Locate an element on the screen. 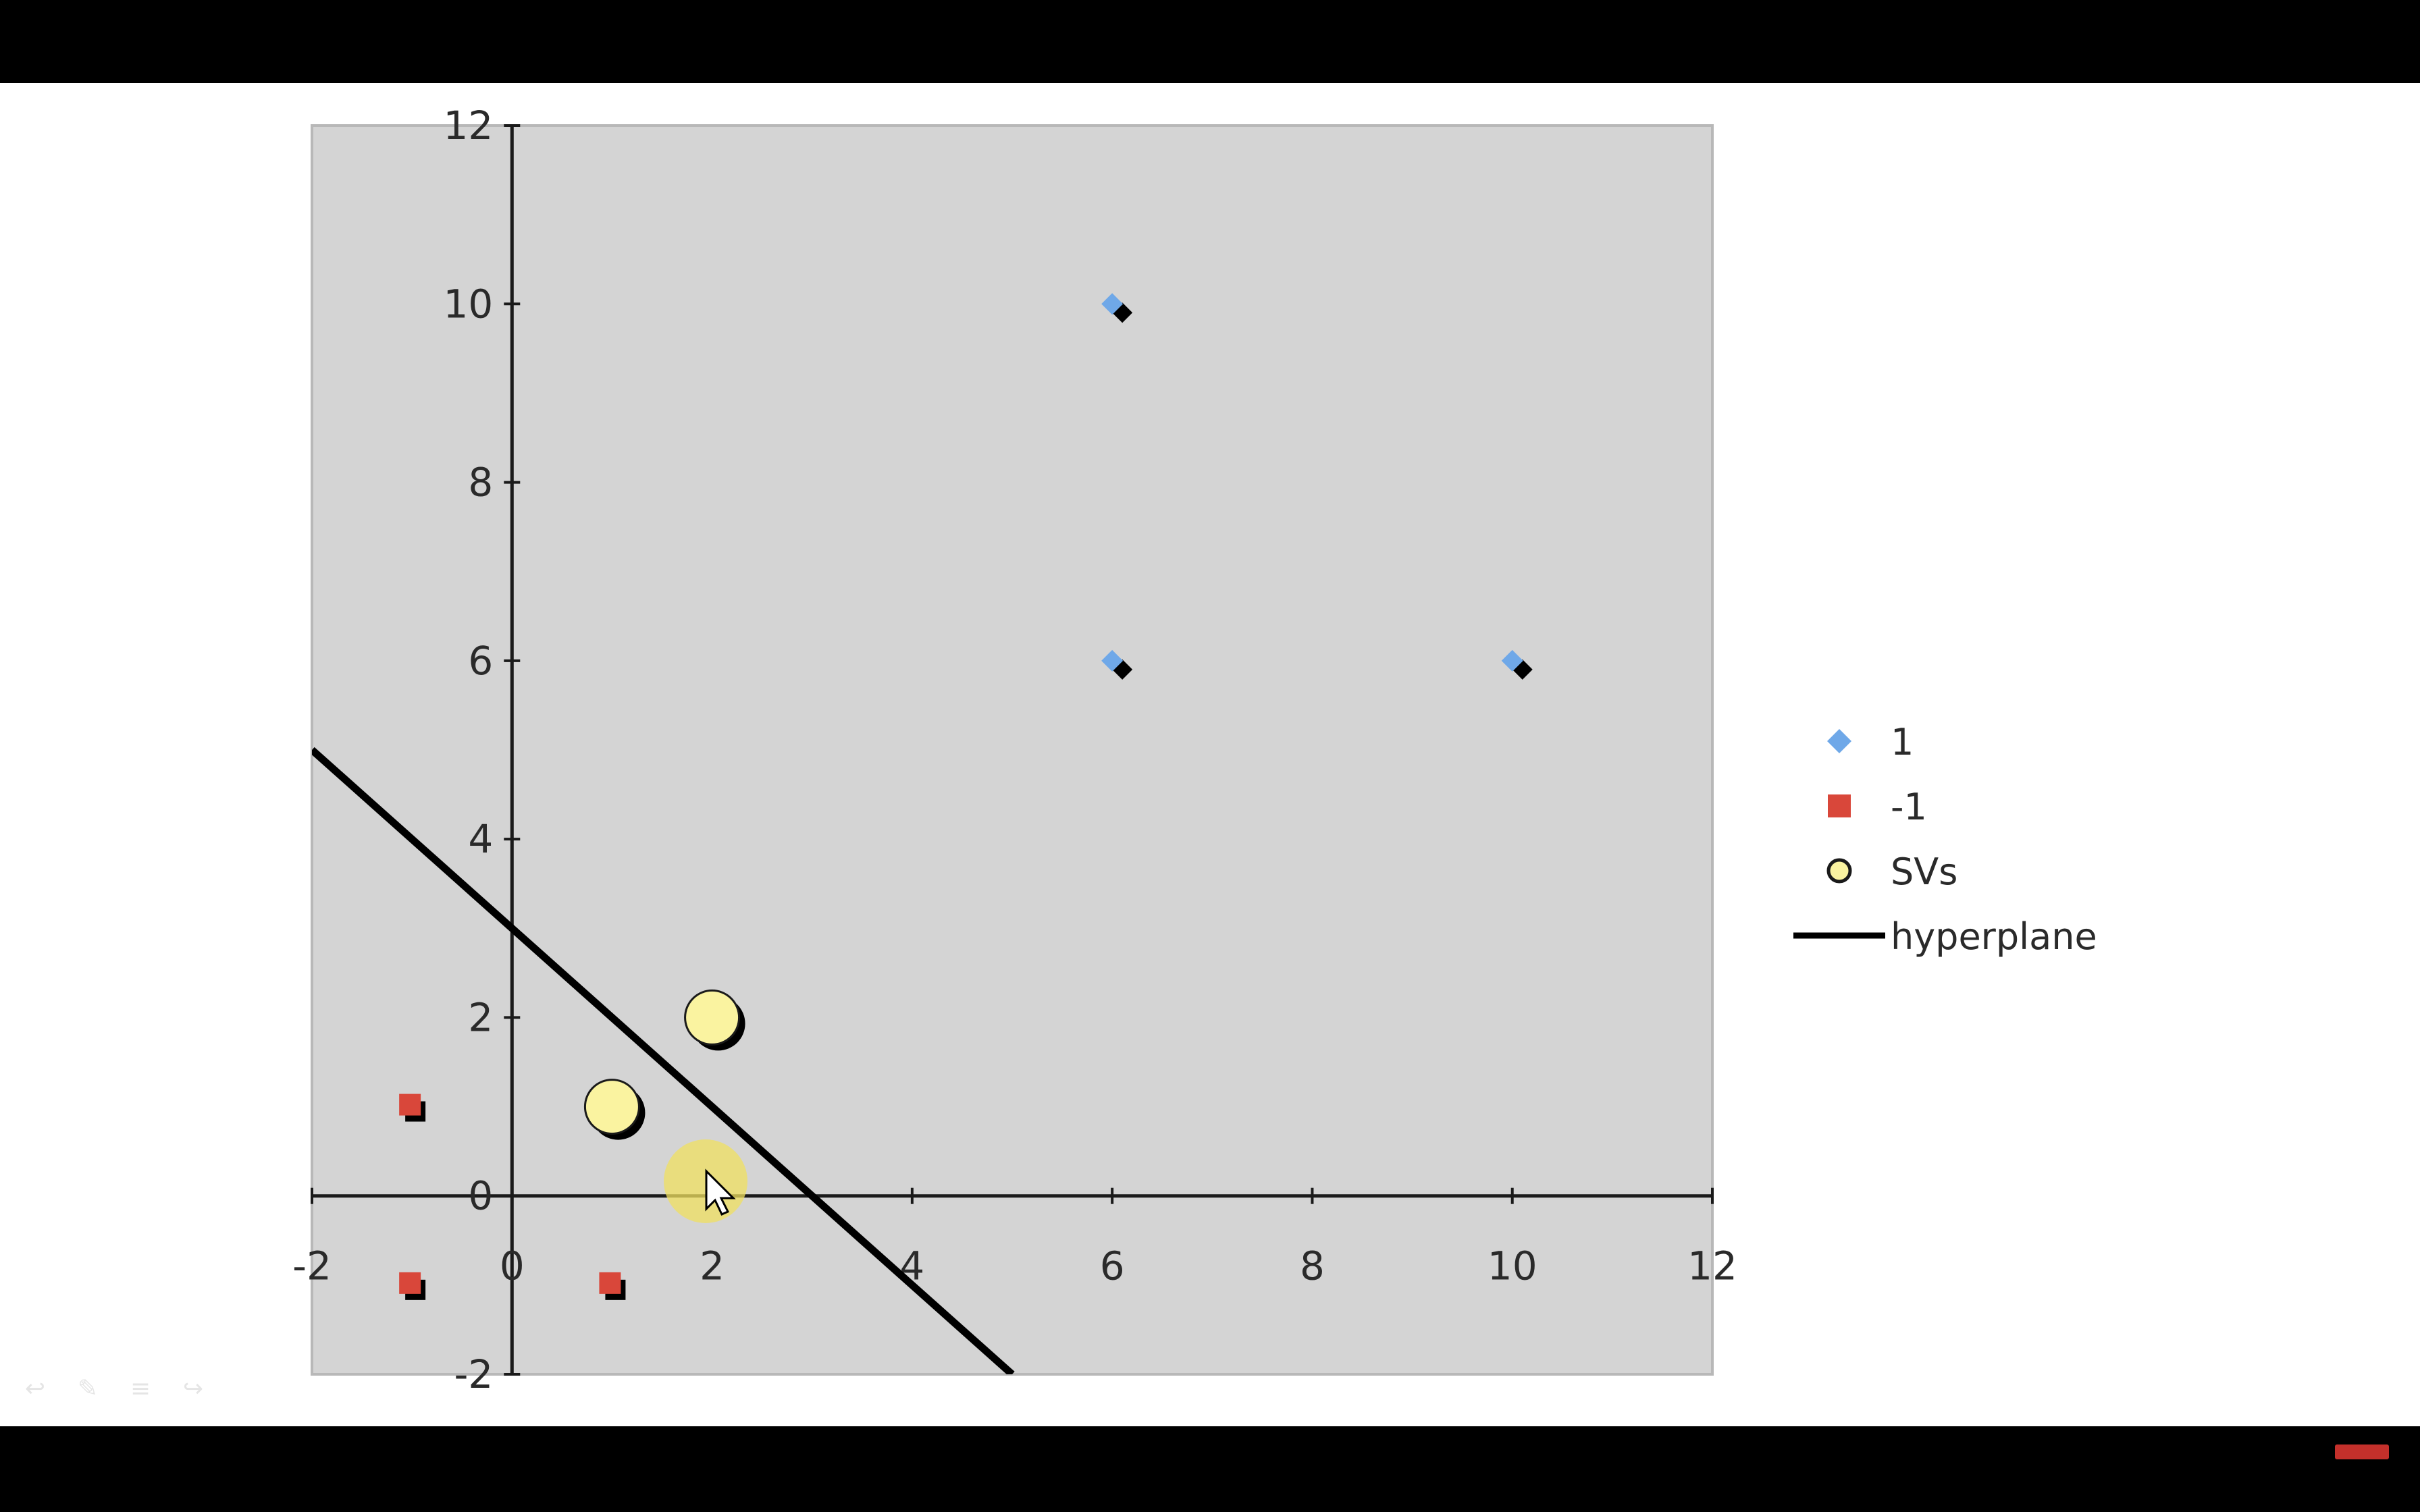 This screenshot has height=1512, width=2420. y-tick-label: -2 is located at coordinates (473, 1374).